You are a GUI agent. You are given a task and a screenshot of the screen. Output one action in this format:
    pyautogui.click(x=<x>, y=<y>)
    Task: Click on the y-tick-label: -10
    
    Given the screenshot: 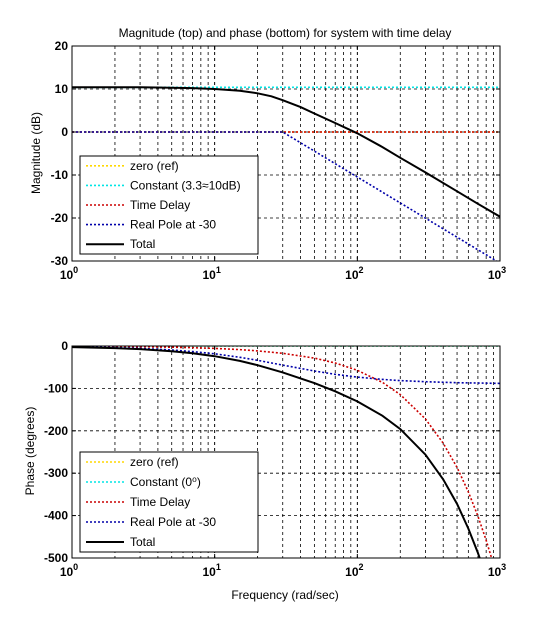 What is the action you would take?
    pyautogui.click(x=60, y=175)
    